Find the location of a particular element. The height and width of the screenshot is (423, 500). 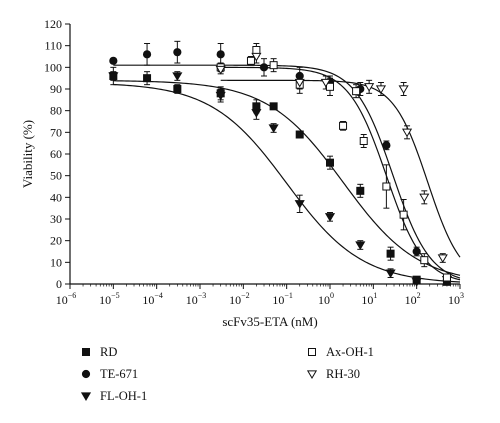

x-tick-exponent: −6 is located at coordinates (72, 295).